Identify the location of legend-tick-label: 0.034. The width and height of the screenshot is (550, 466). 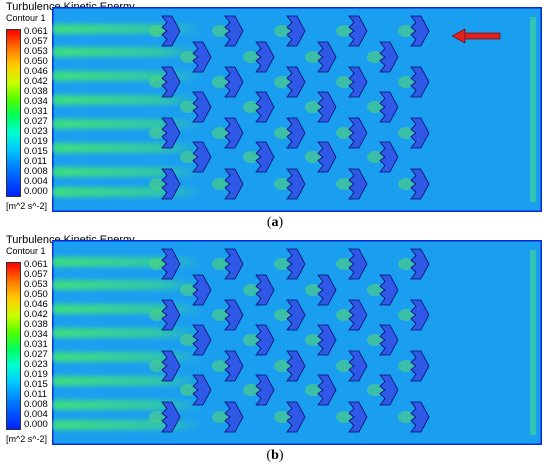
(36, 101).